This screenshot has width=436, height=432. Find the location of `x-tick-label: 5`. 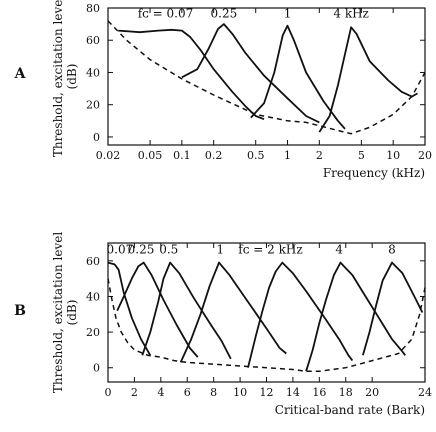

x-tick-label: 5 is located at coordinates (361, 155).